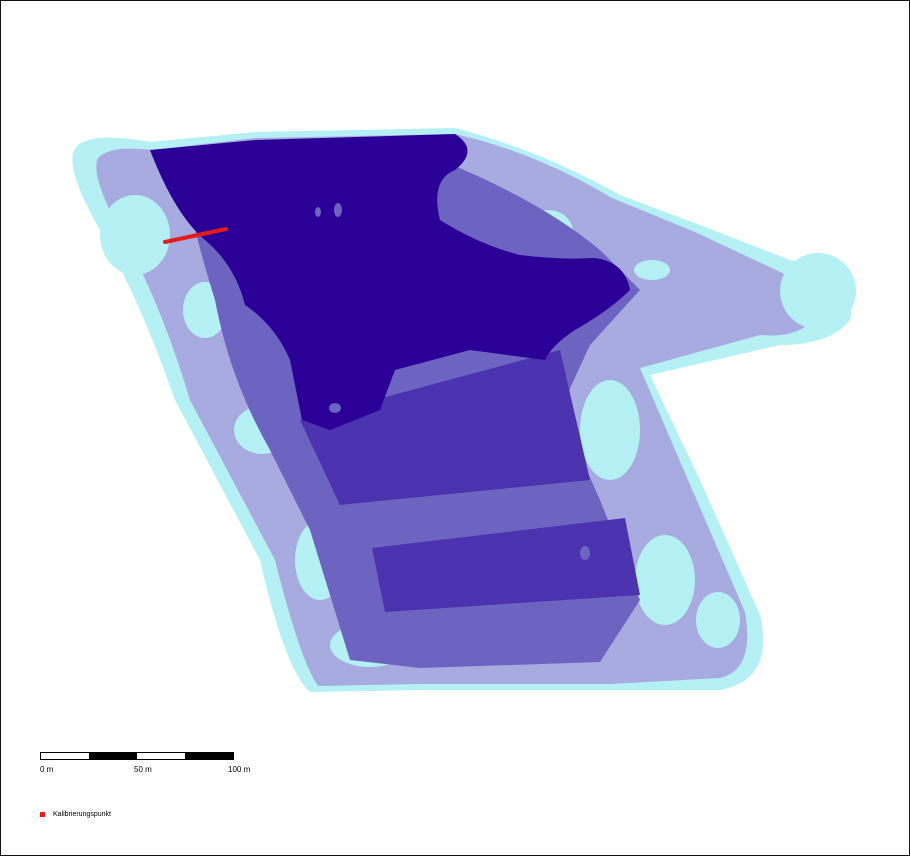  I want to click on legend: Kalibrierungspunkt, so click(75, 814).